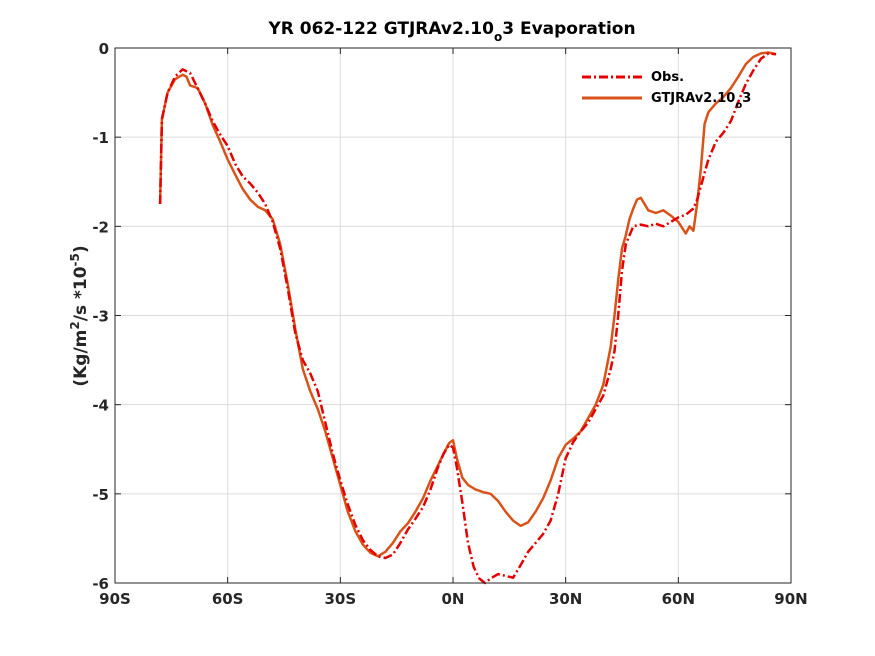 The width and height of the screenshot is (875, 656). Describe the element at coordinates (380, 29) in the screenshot. I see `chart-title-main: YR 062-122 GTJRAv2.10` at that location.